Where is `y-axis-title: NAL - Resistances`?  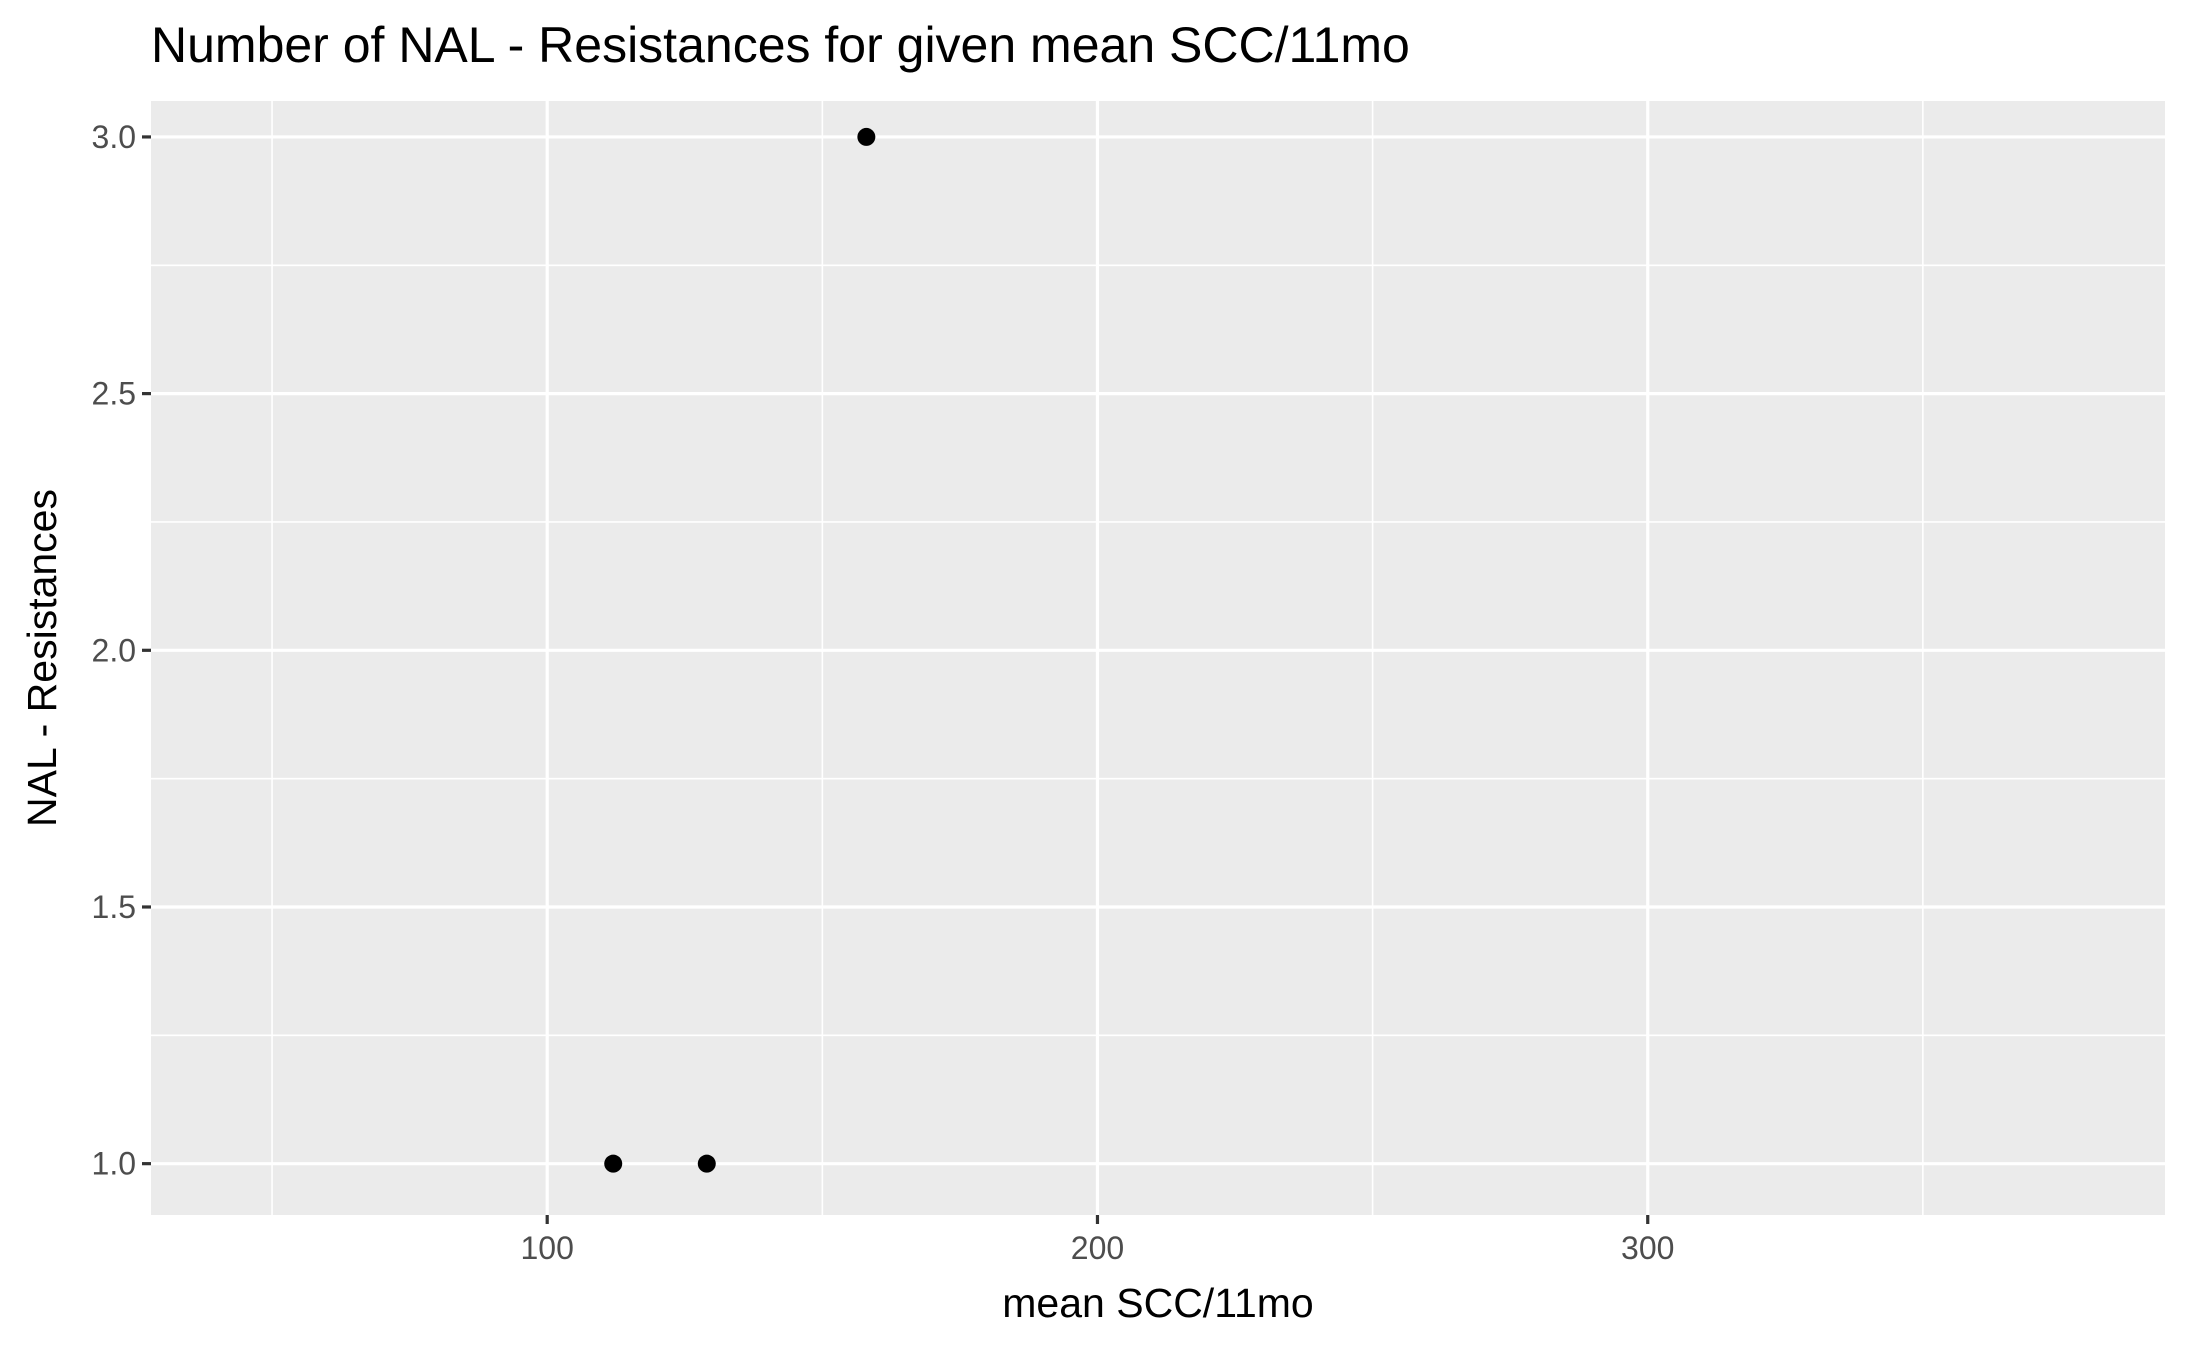
y-axis-title: NAL - Resistances is located at coordinates (42, 658).